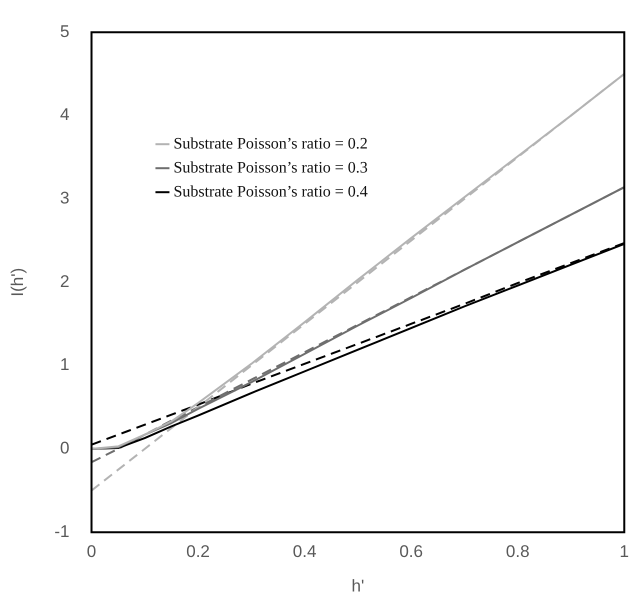  What do you see at coordinates (65, 364) in the screenshot?
I see `y-tick-label: 1` at bounding box center [65, 364].